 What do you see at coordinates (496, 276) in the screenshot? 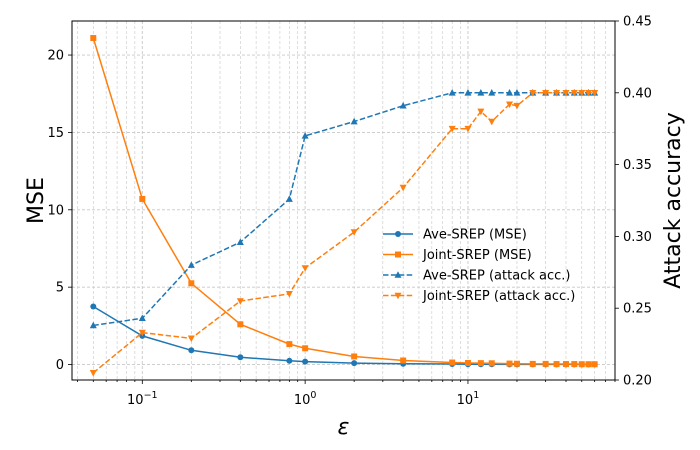
I see `legend-label: Ave-SREP (attack acc.)` at bounding box center [496, 276].